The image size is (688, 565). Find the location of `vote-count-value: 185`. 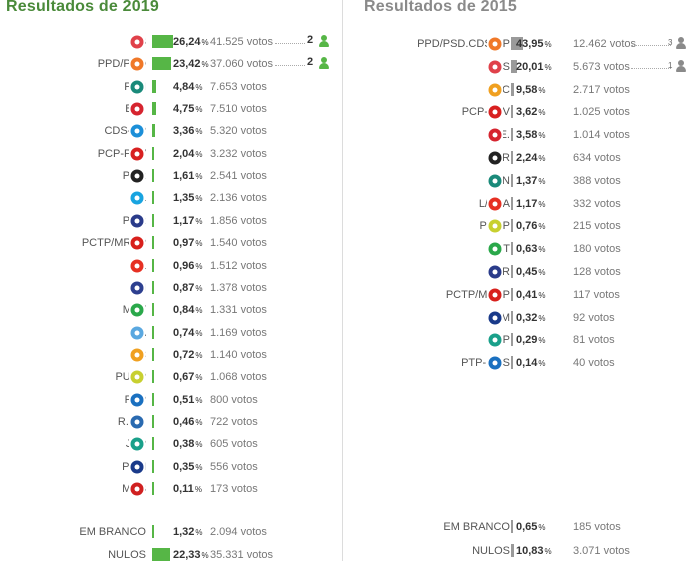

vote-count-value: 185 is located at coordinates (582, 527).